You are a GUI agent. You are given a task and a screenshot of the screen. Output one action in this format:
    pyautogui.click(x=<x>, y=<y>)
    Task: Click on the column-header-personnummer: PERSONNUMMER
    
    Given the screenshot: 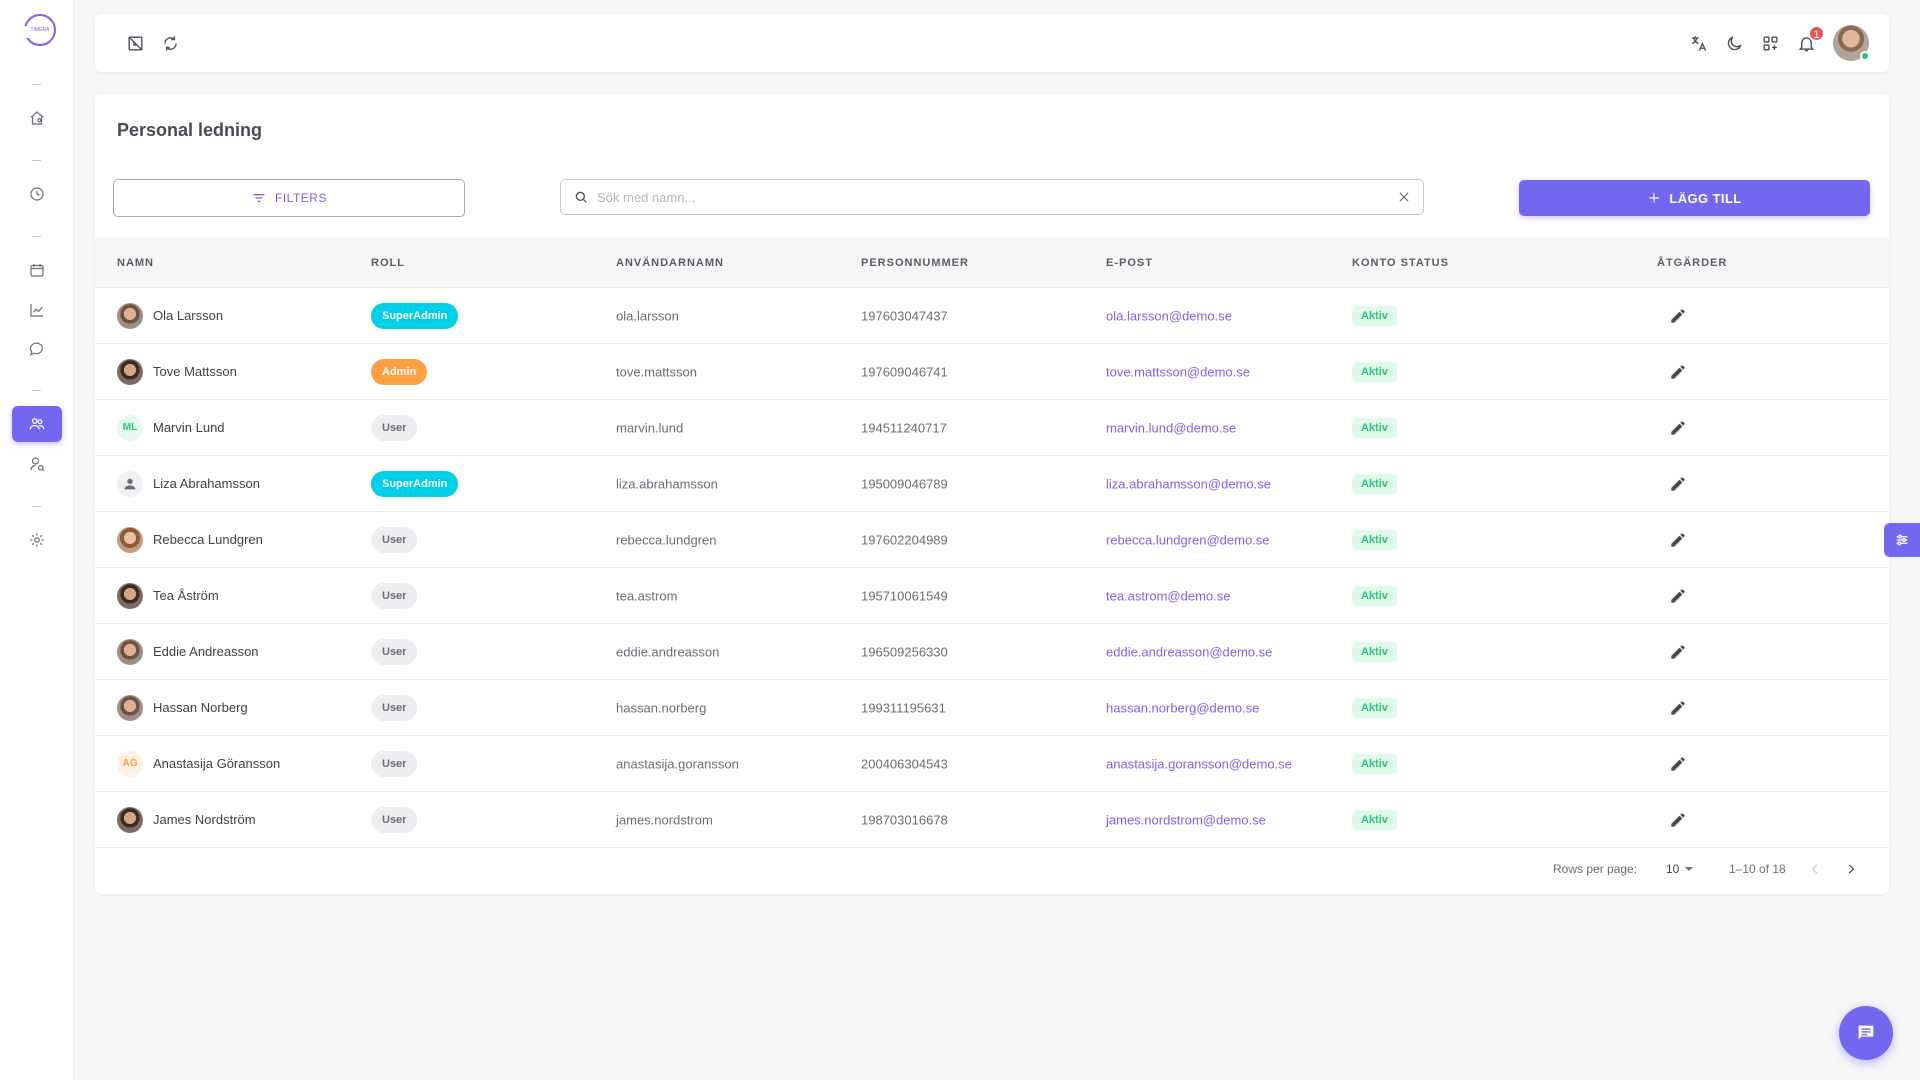 What is the action you would take?
    pyautogui.click(x=915, y=263)
    